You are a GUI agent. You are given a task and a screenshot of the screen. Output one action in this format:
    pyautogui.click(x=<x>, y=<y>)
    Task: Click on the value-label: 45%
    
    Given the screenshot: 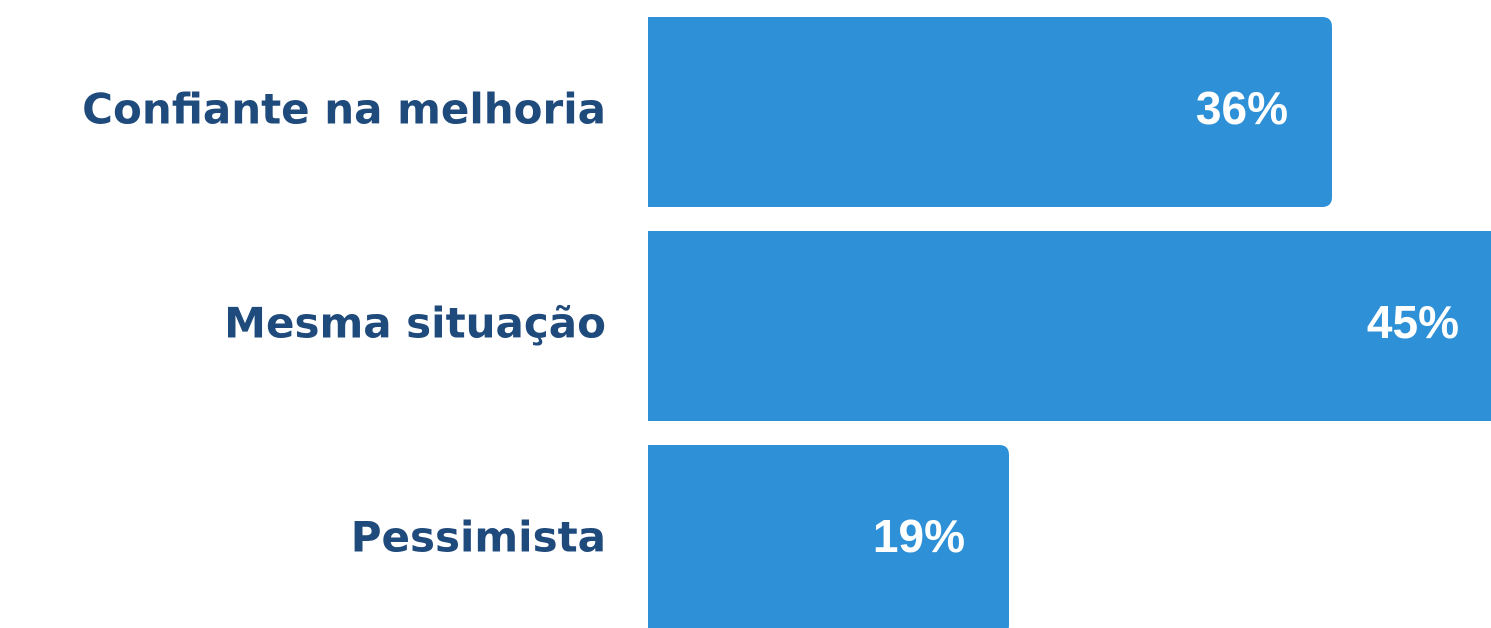 What is the action you would take?
    pyautogui.click(x=1413, y=322)
    